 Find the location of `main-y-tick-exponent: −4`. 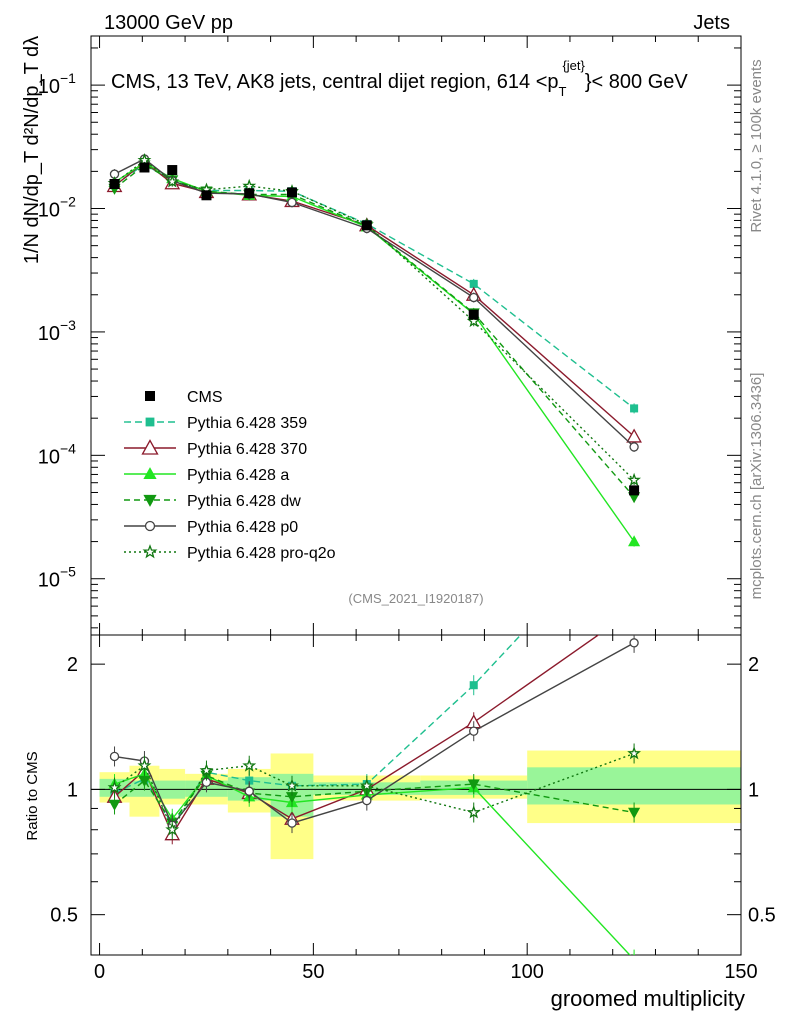

main-y-tick-exponent: −4 is located at coordinates (68, 448).